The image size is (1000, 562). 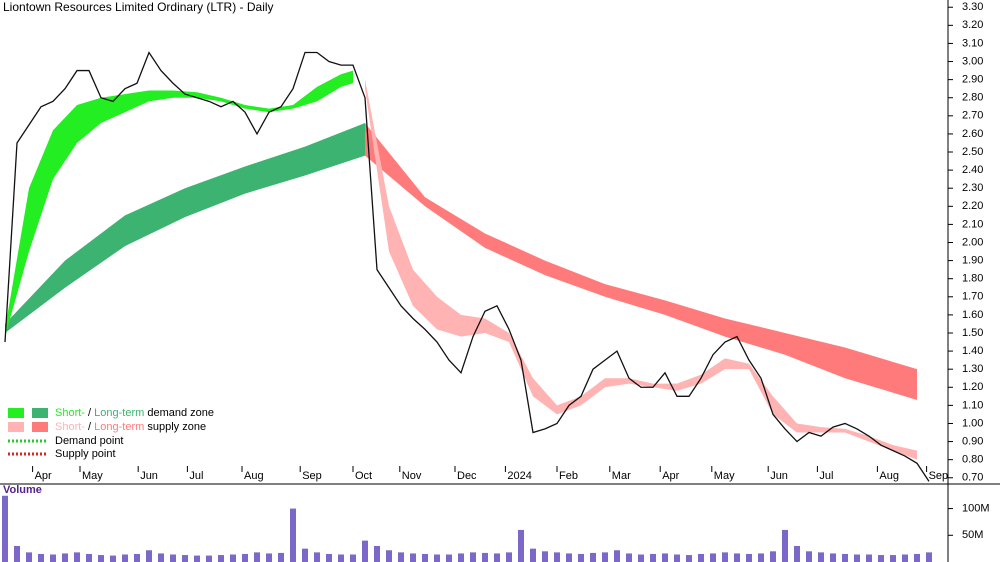 What do you see at coordinates (972, 441) in the screenshot?
I see `y-tick-label: 0.90` at bounding box center [972, 441].